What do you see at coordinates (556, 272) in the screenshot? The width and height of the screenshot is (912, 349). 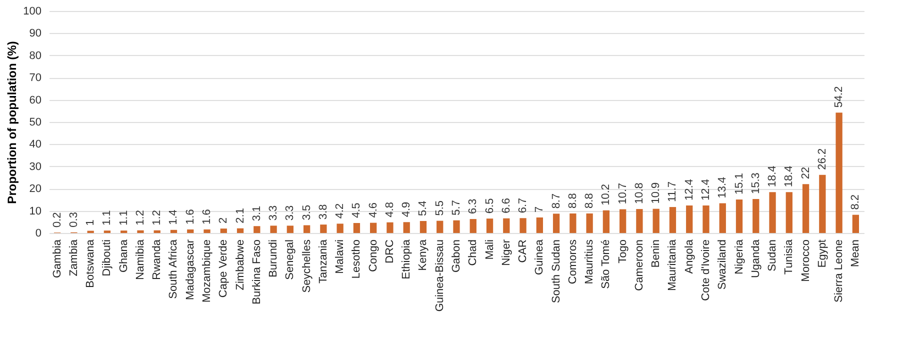 I see `x-tick-label: South Sudan` at bounding box center [556, 272].